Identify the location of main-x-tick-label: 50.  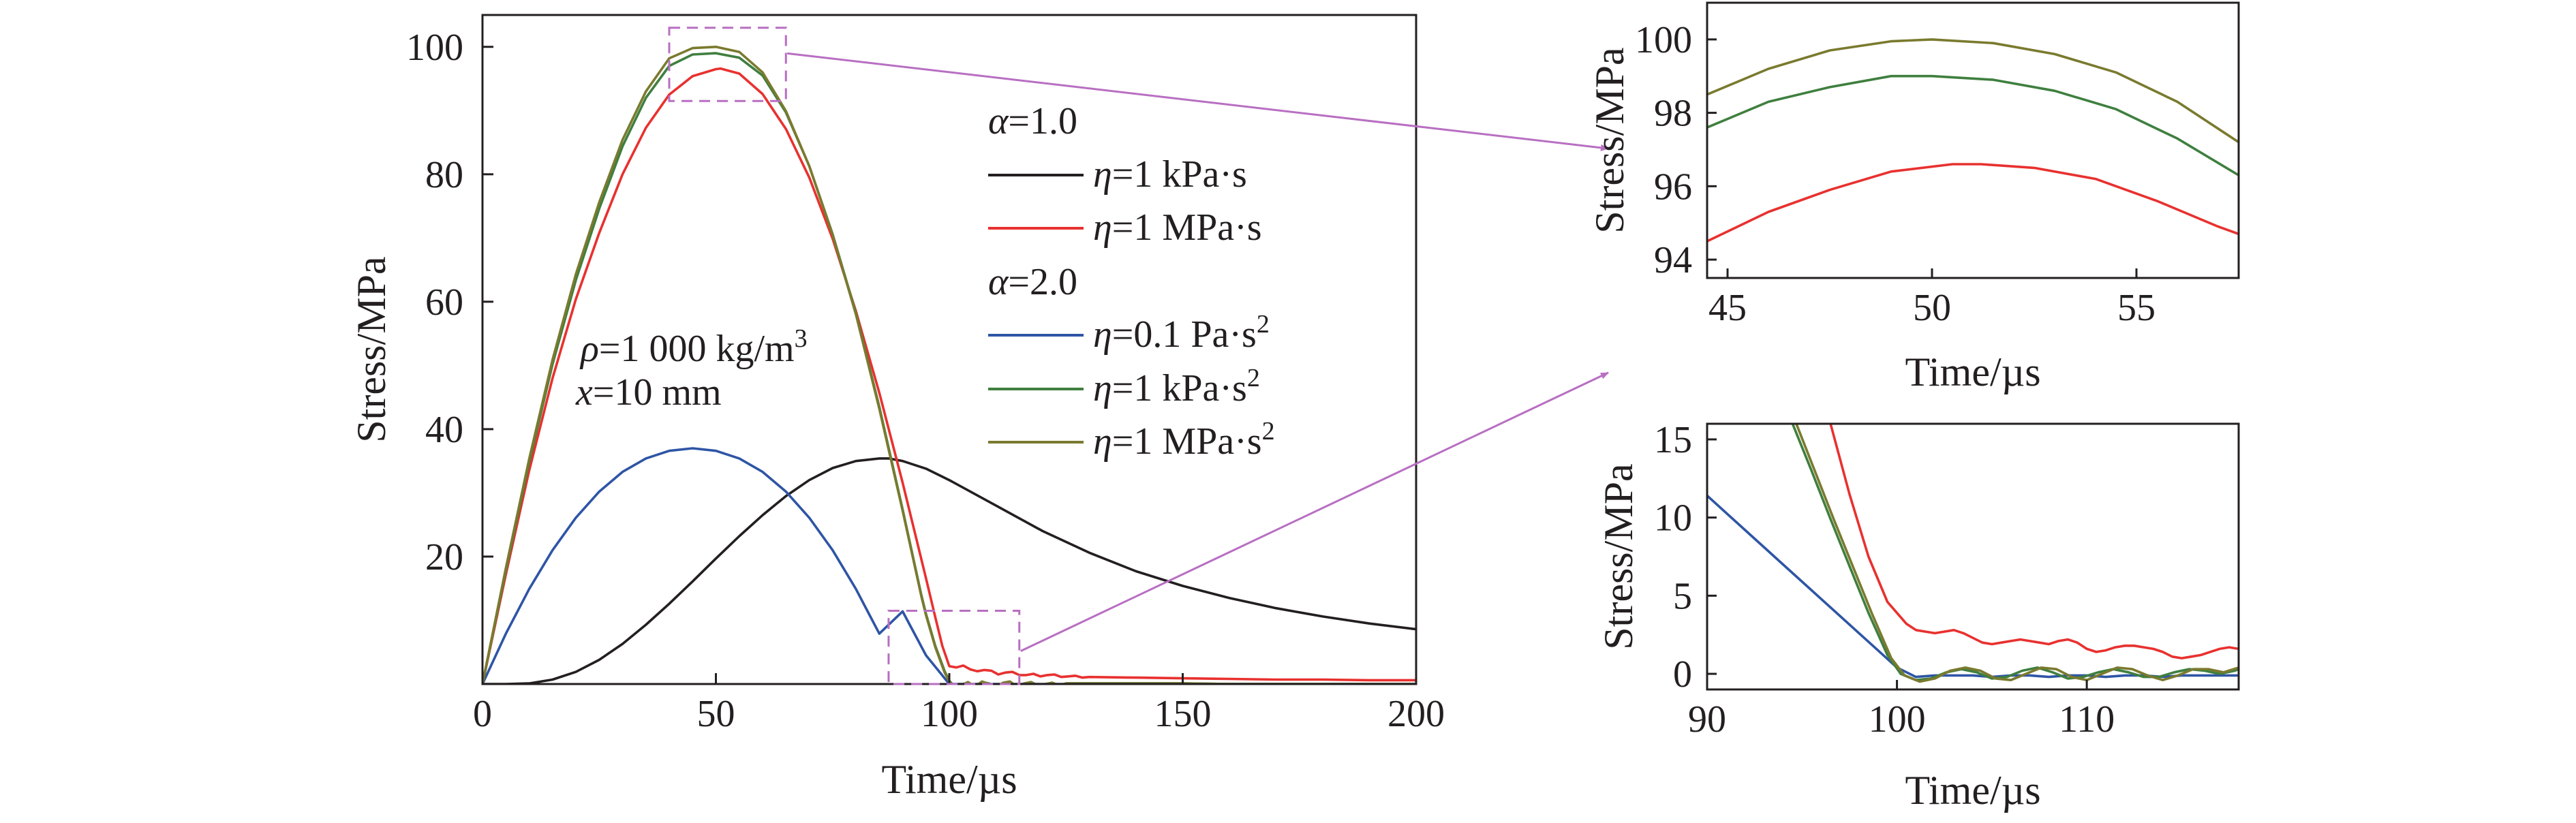
(716, 714).